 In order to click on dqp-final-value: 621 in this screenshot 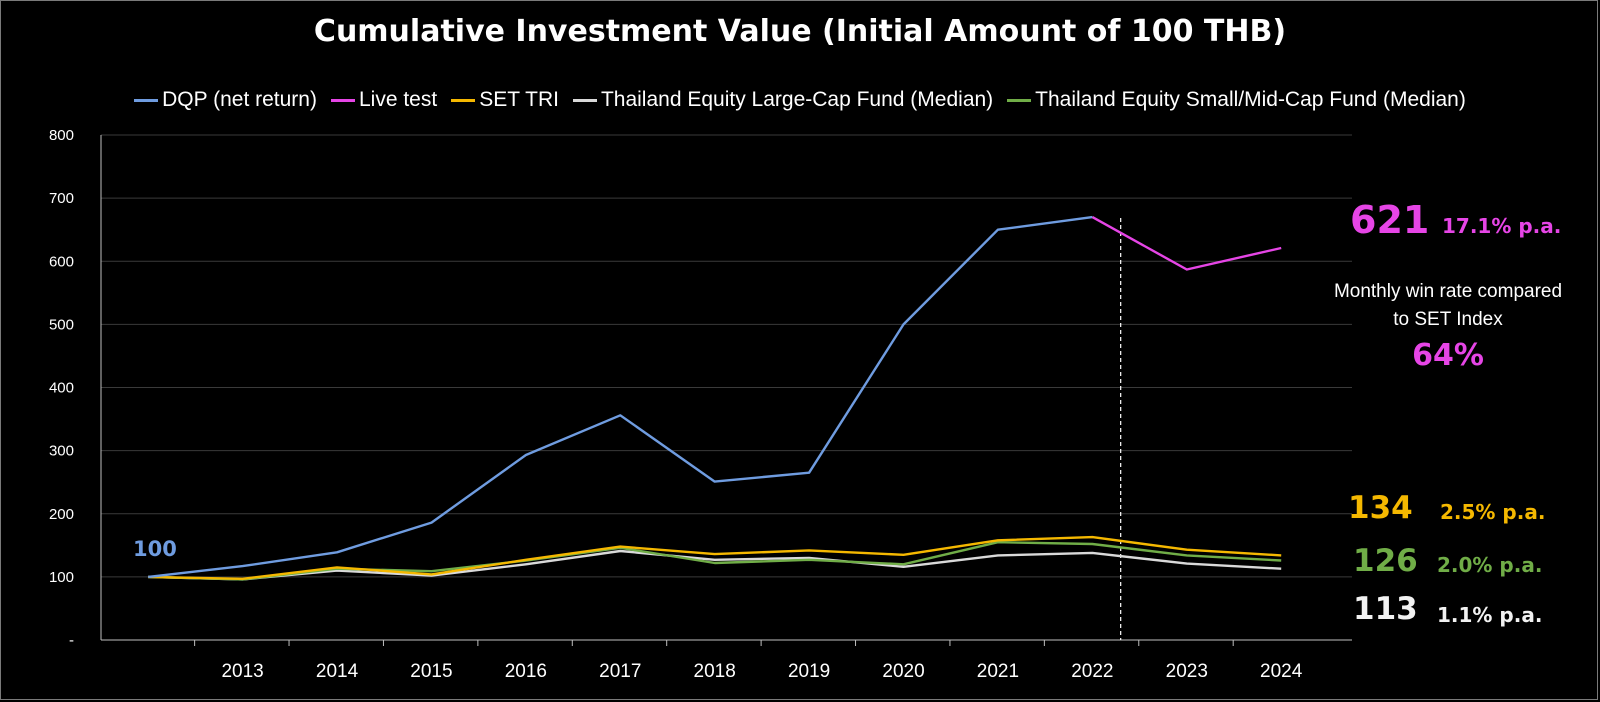, I will do `click(1390, 220)`.